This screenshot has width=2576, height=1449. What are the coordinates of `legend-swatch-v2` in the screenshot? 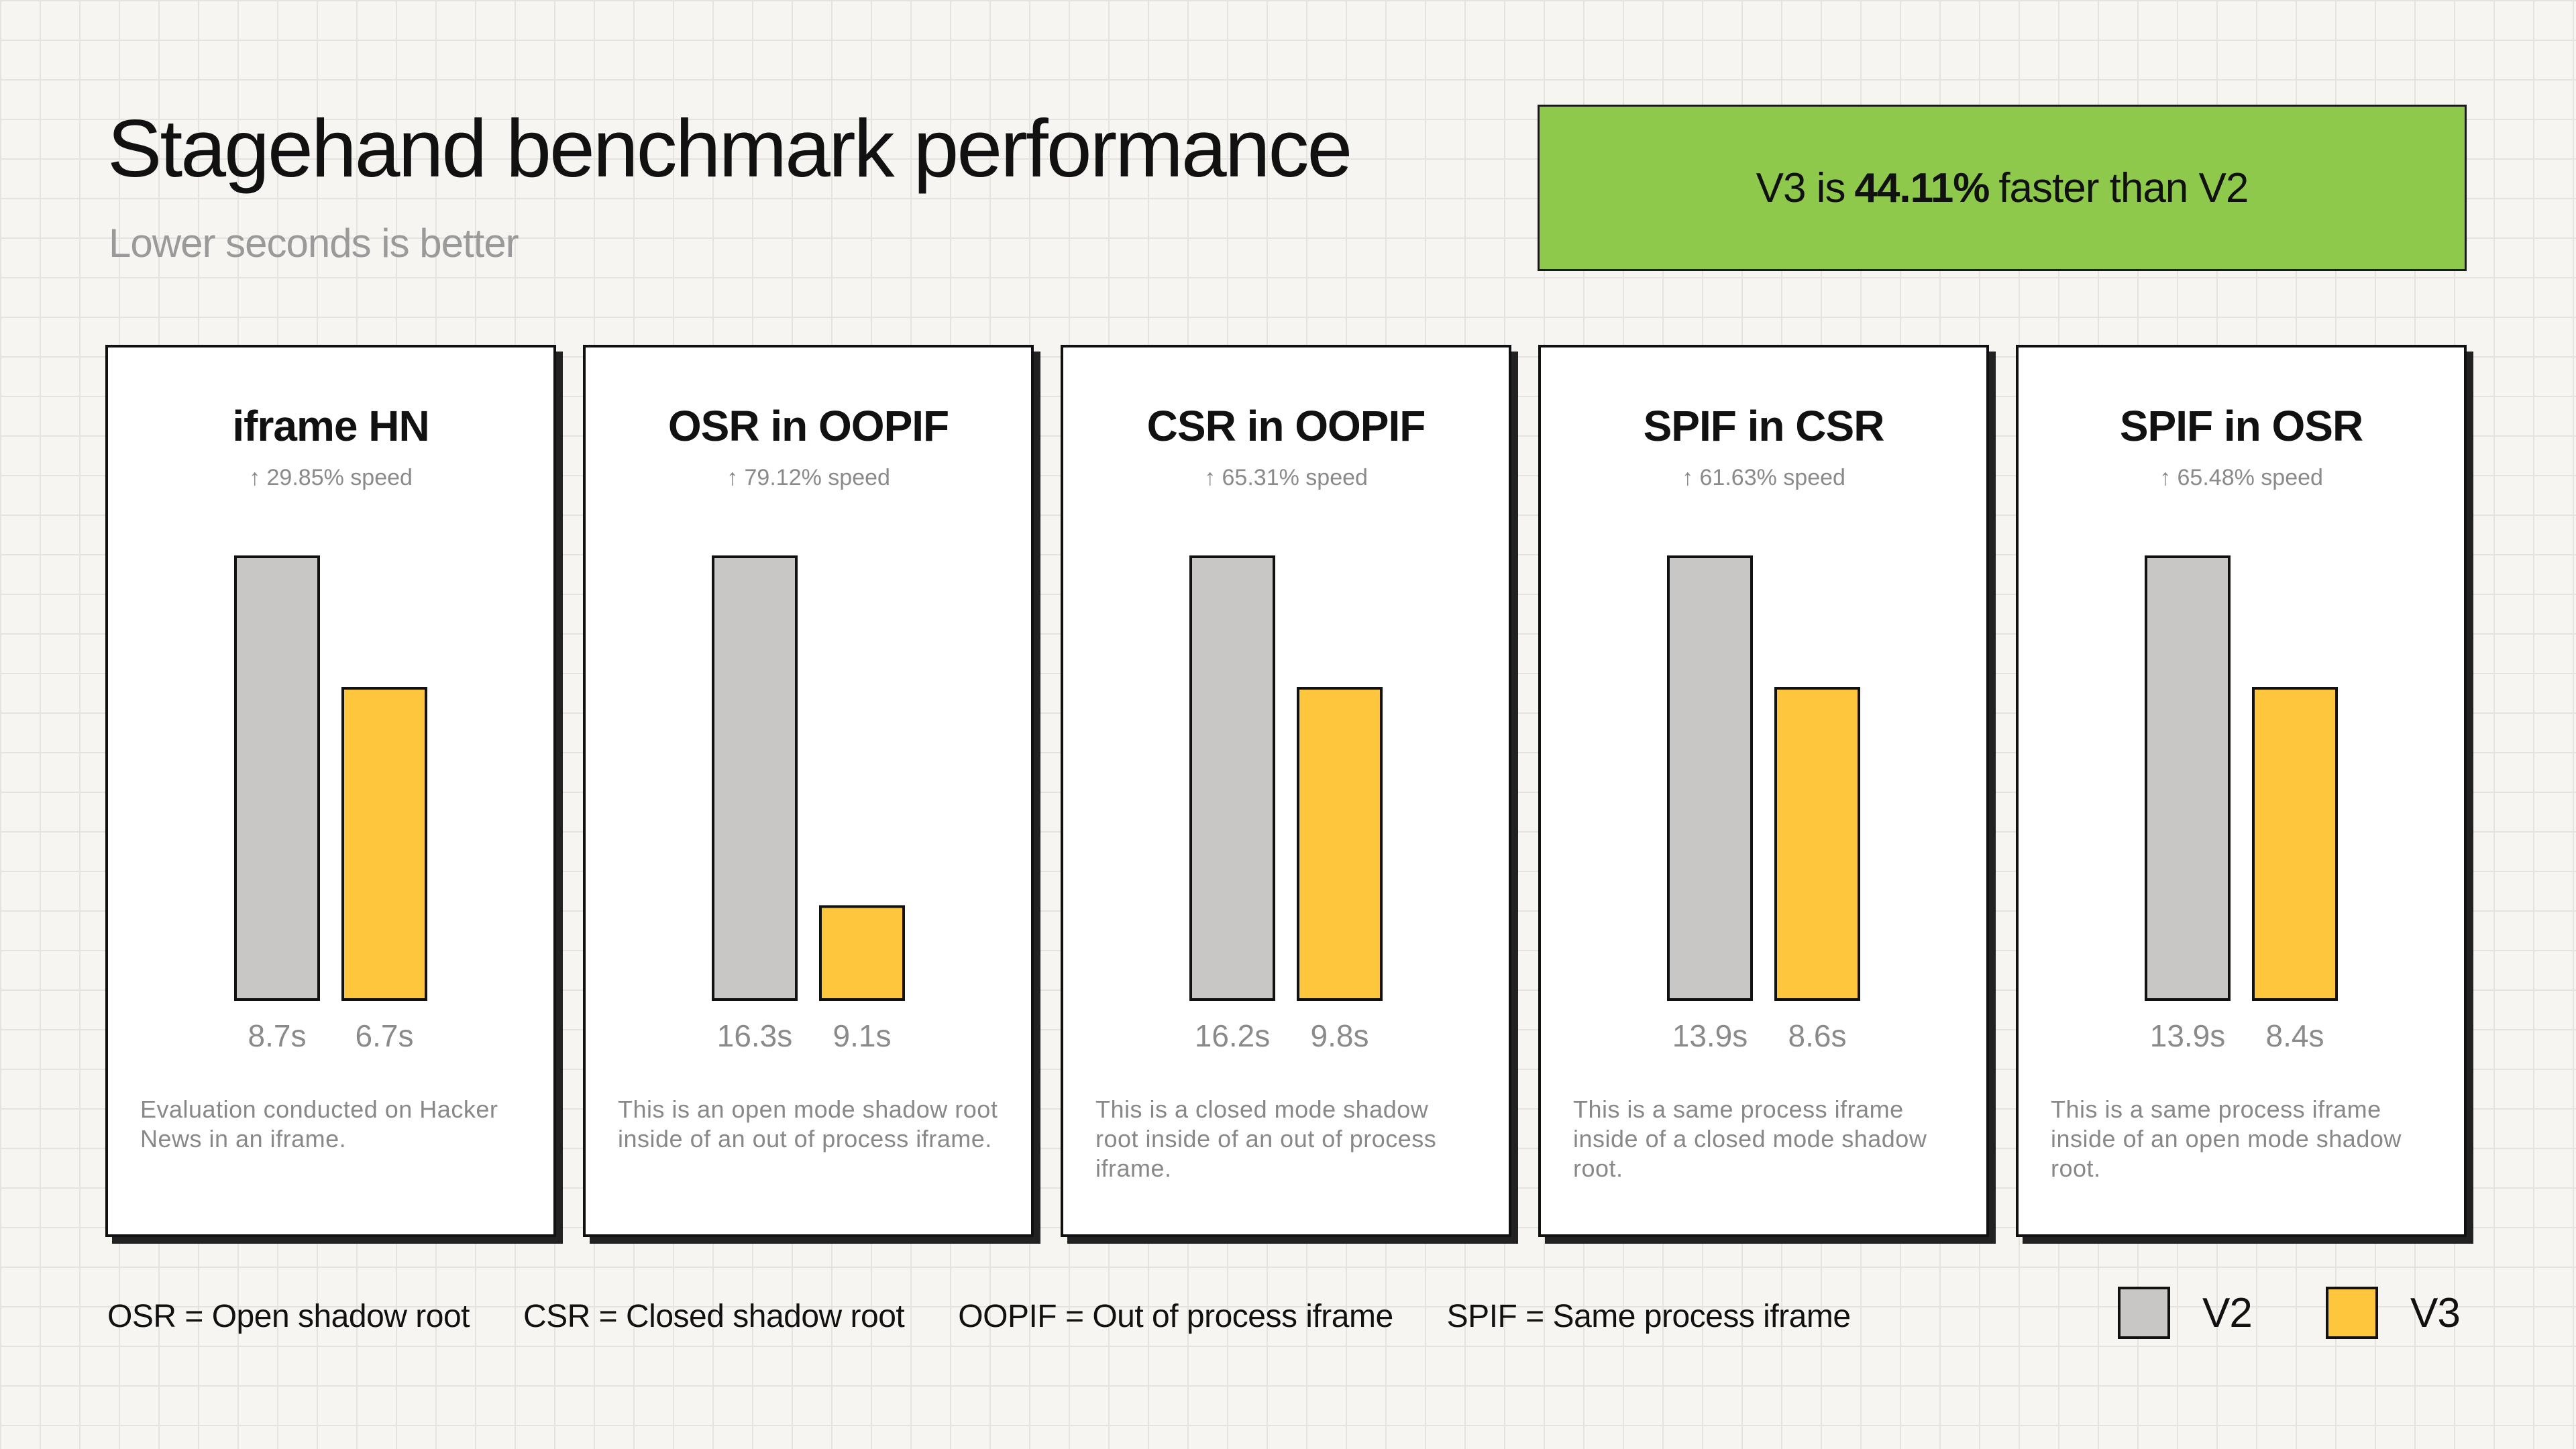 It's located at (2144, 1313).